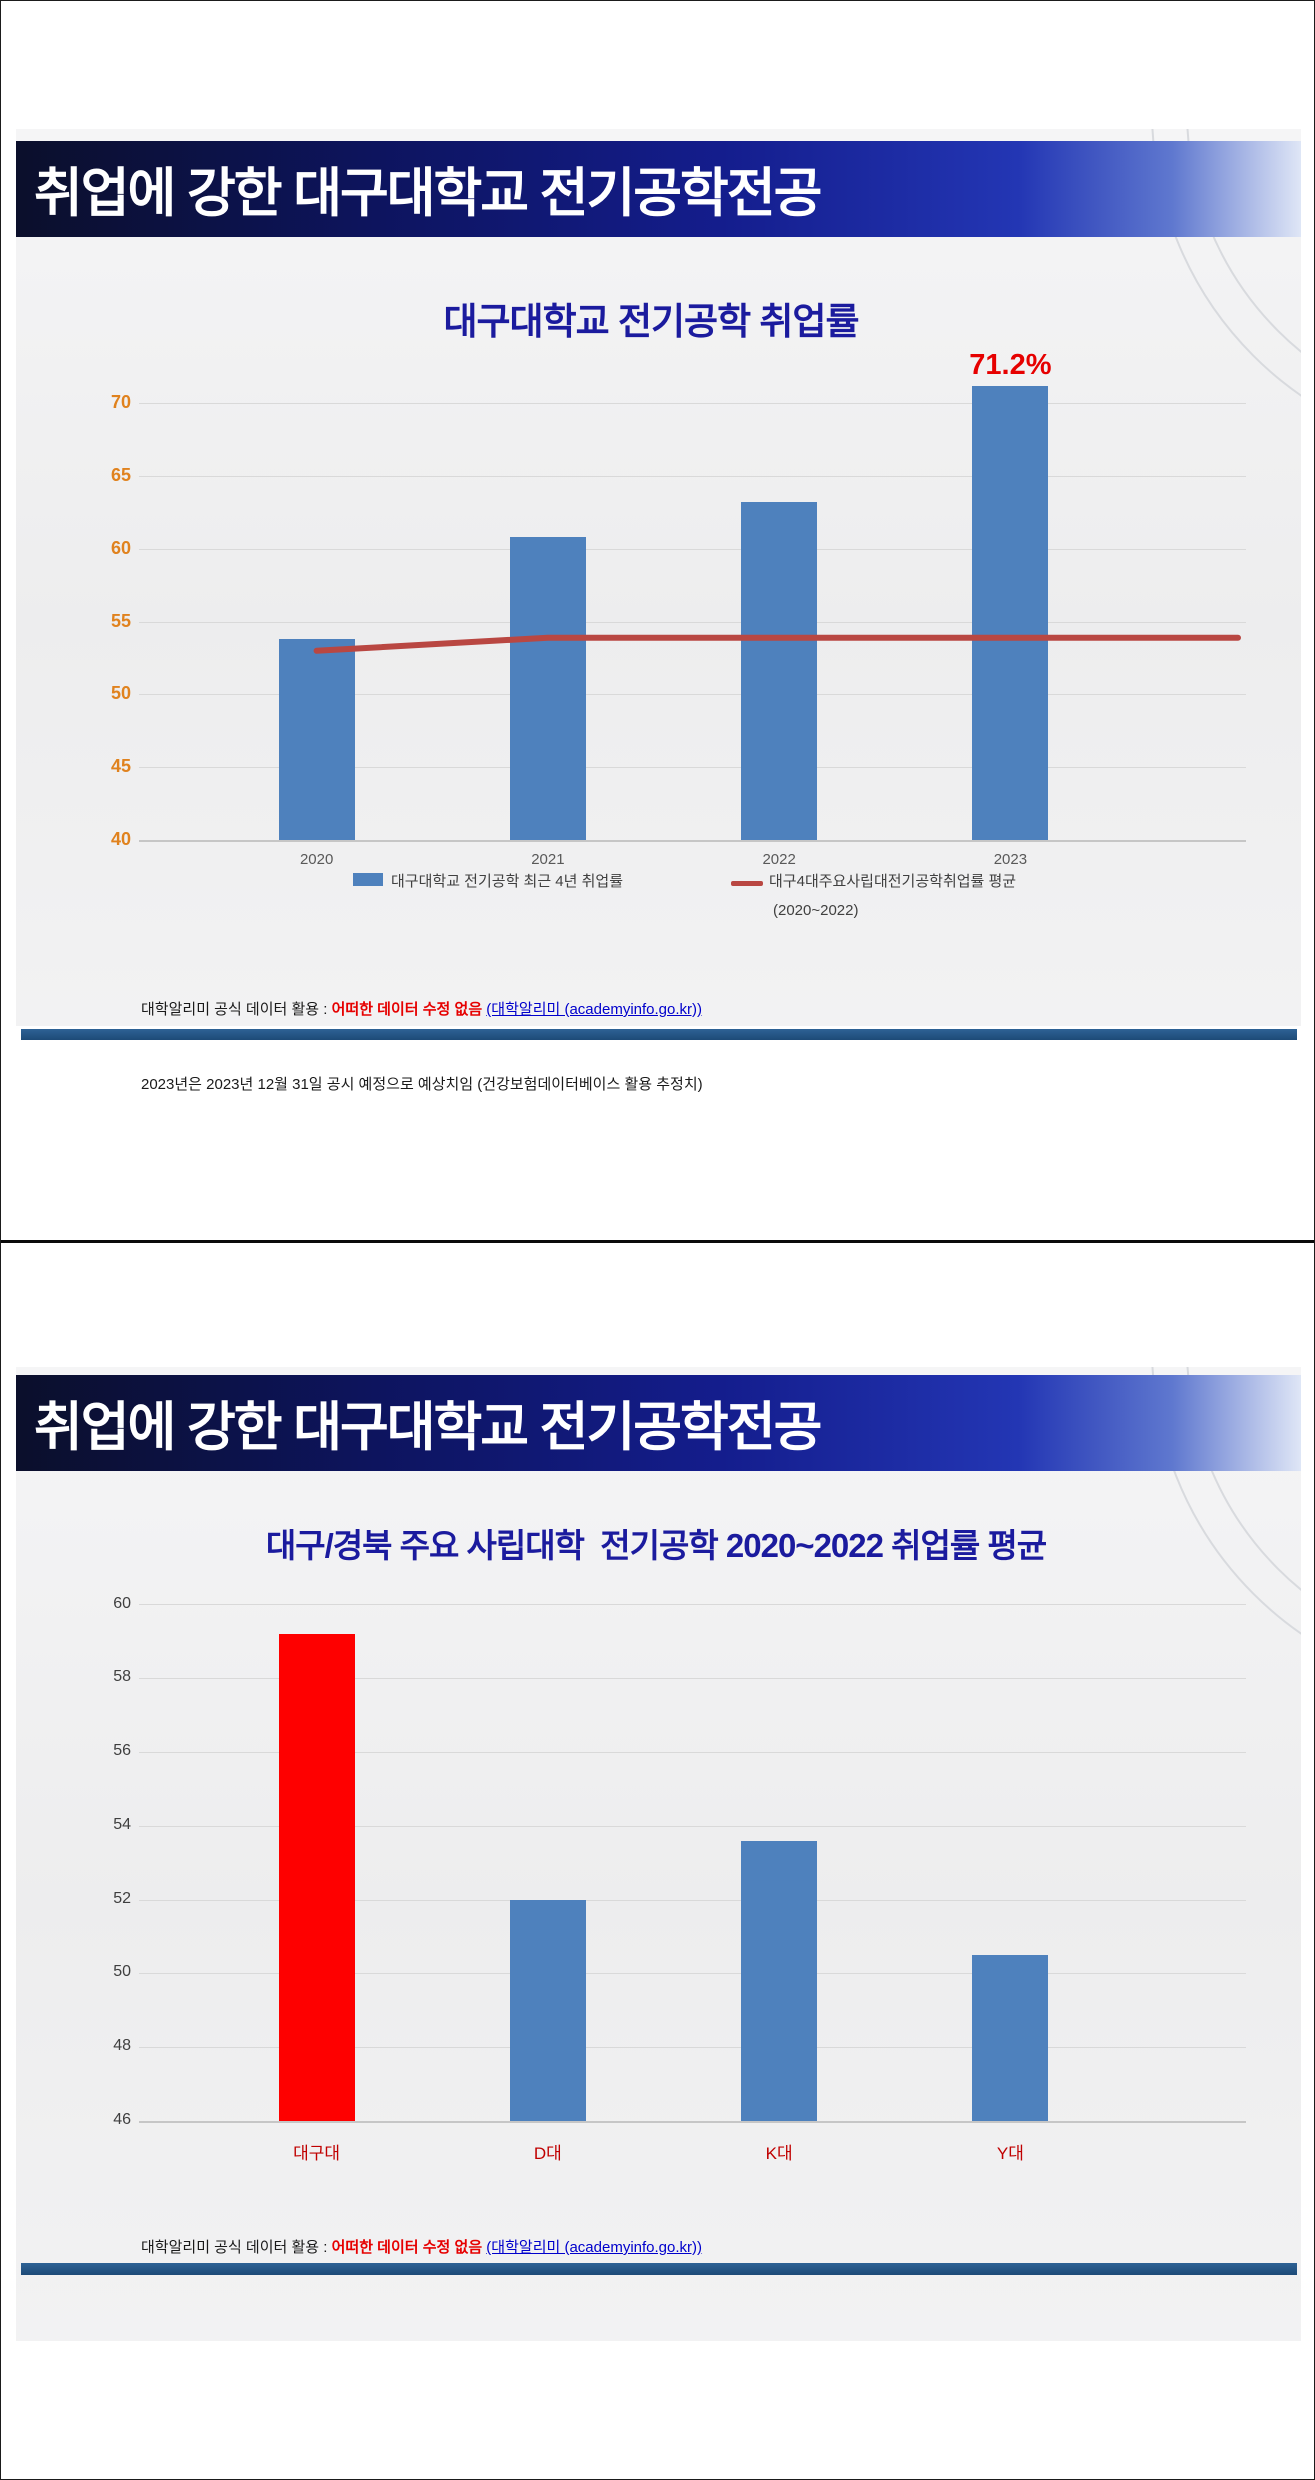  What do you see at coordinates (816, 910) in the screenshot?
I see `legend-line-label-2: (2020~2022)` at bounding box center [816, 910].